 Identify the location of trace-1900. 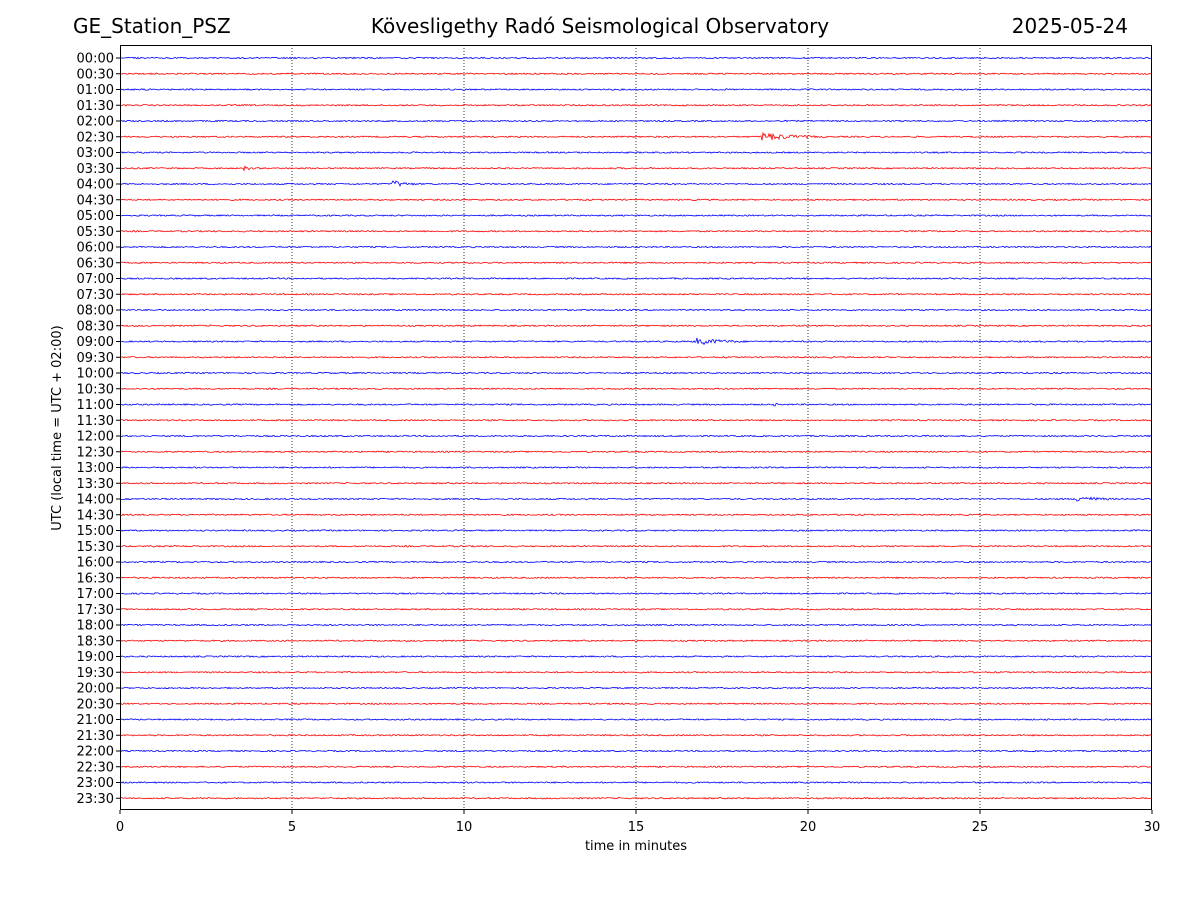
(636, 656).